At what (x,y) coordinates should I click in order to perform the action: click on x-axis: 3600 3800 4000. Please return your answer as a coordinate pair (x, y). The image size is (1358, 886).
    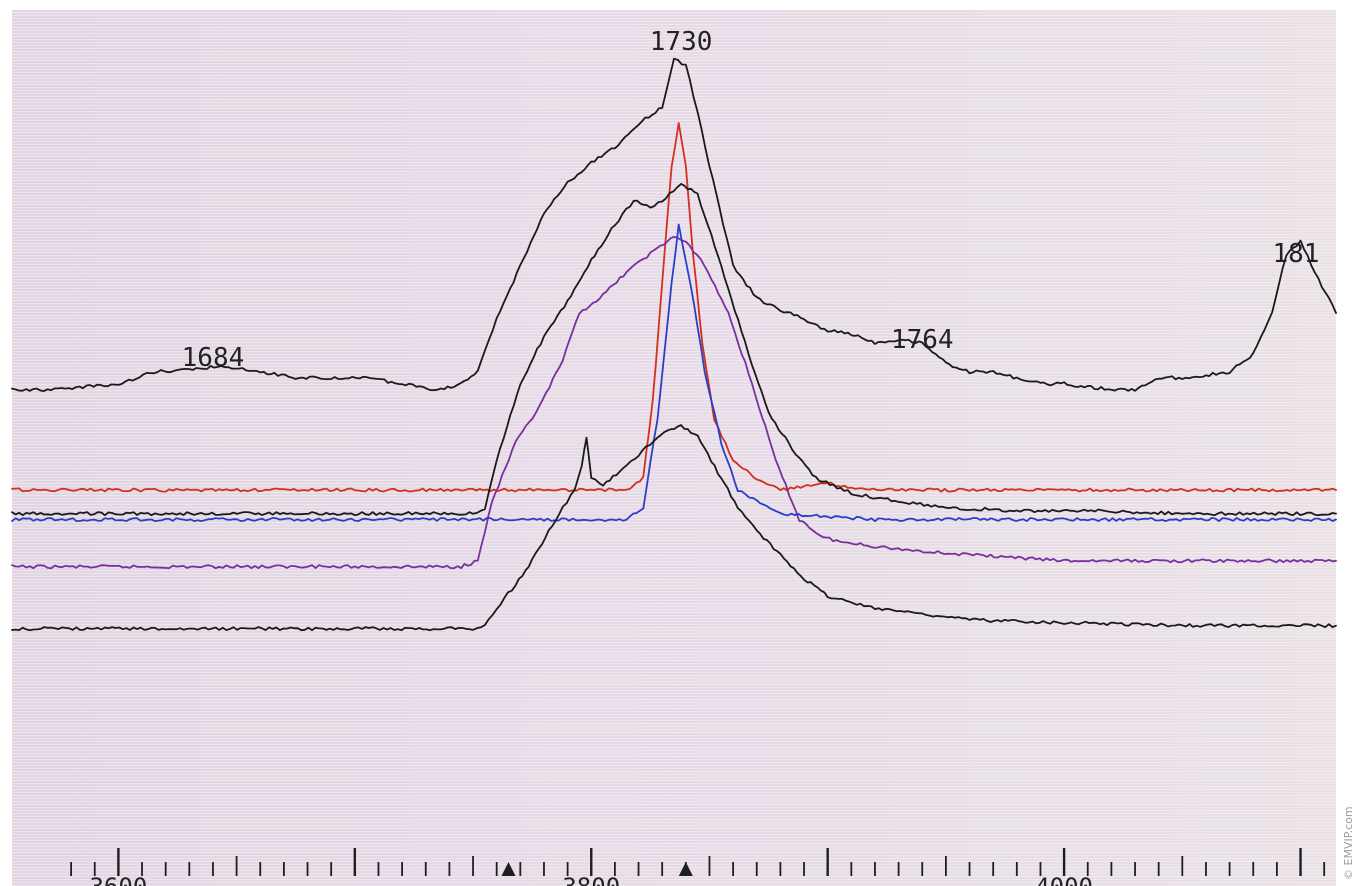
    Looking at the image, I should click on (698, 867).